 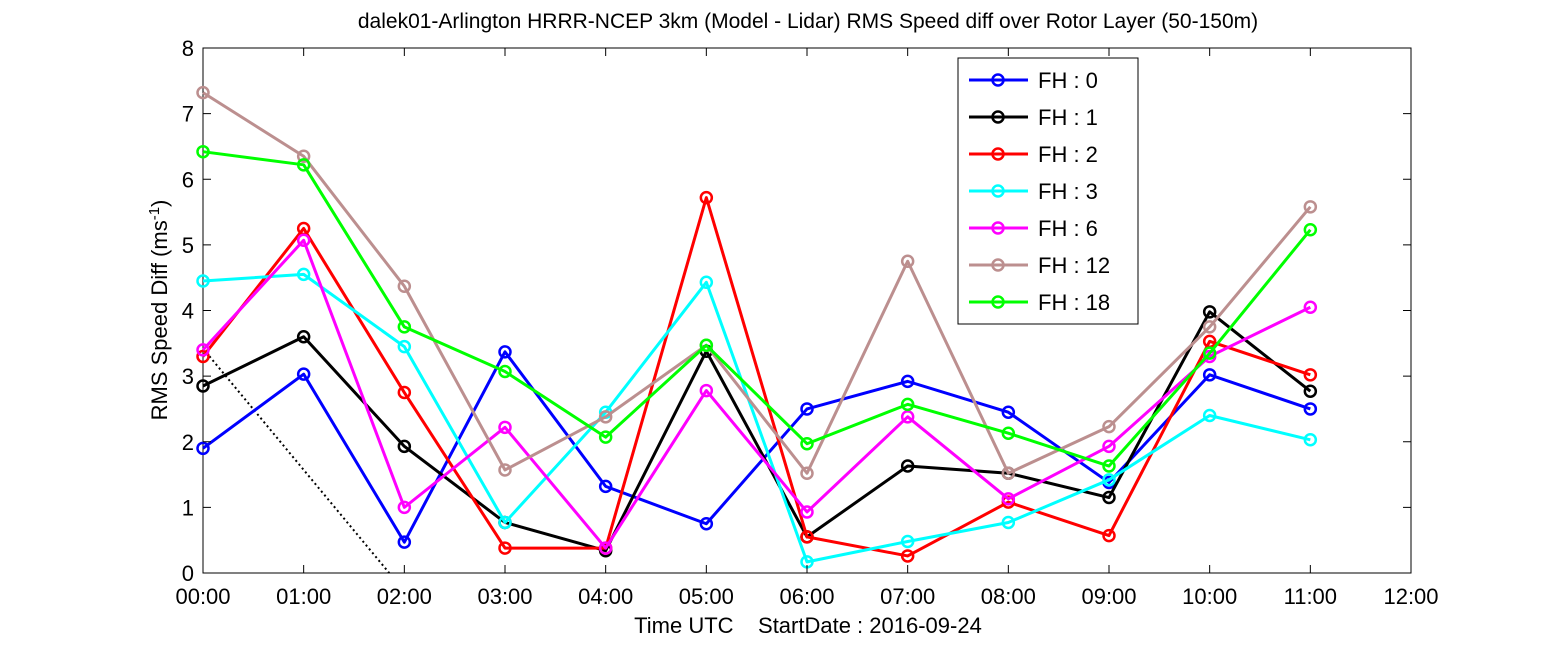 I want to click on x-tick-label: 10:00, so click(x=1209, y=596).